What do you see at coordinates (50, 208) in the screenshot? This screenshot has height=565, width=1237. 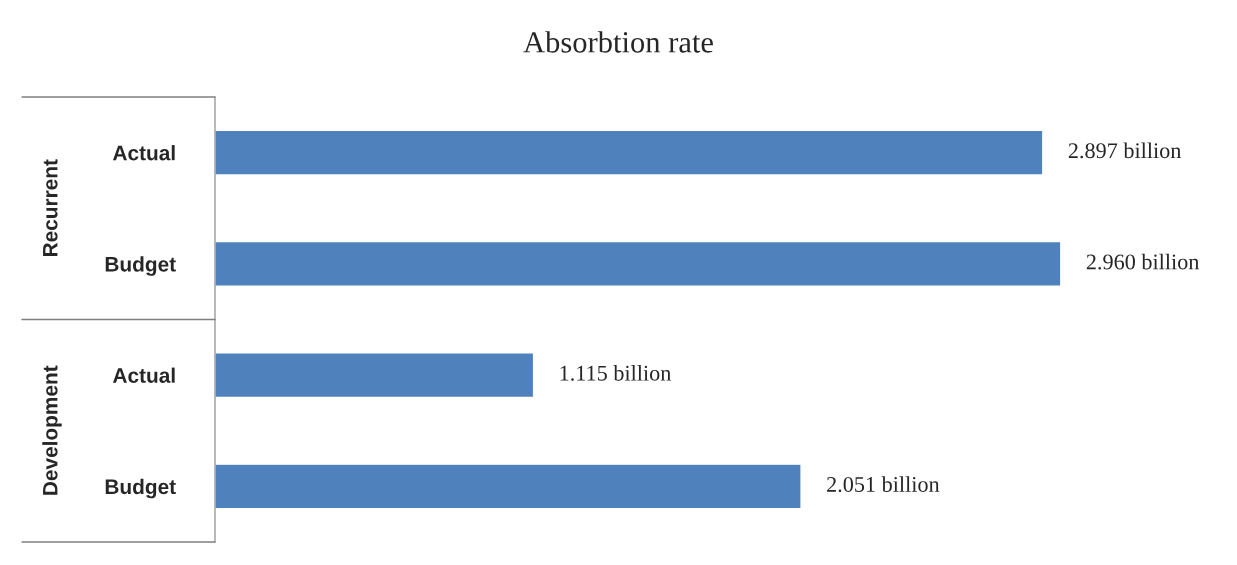 I see `text: Recurrent` at bounding box center [50, 208].